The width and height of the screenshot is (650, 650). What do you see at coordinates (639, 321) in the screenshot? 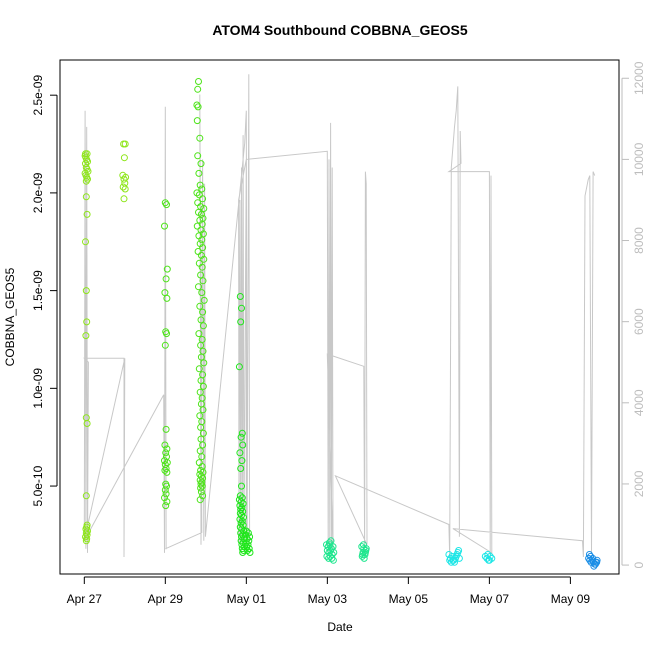
I see `y2-tick-label: 6000` at bounding box center [639, 321].